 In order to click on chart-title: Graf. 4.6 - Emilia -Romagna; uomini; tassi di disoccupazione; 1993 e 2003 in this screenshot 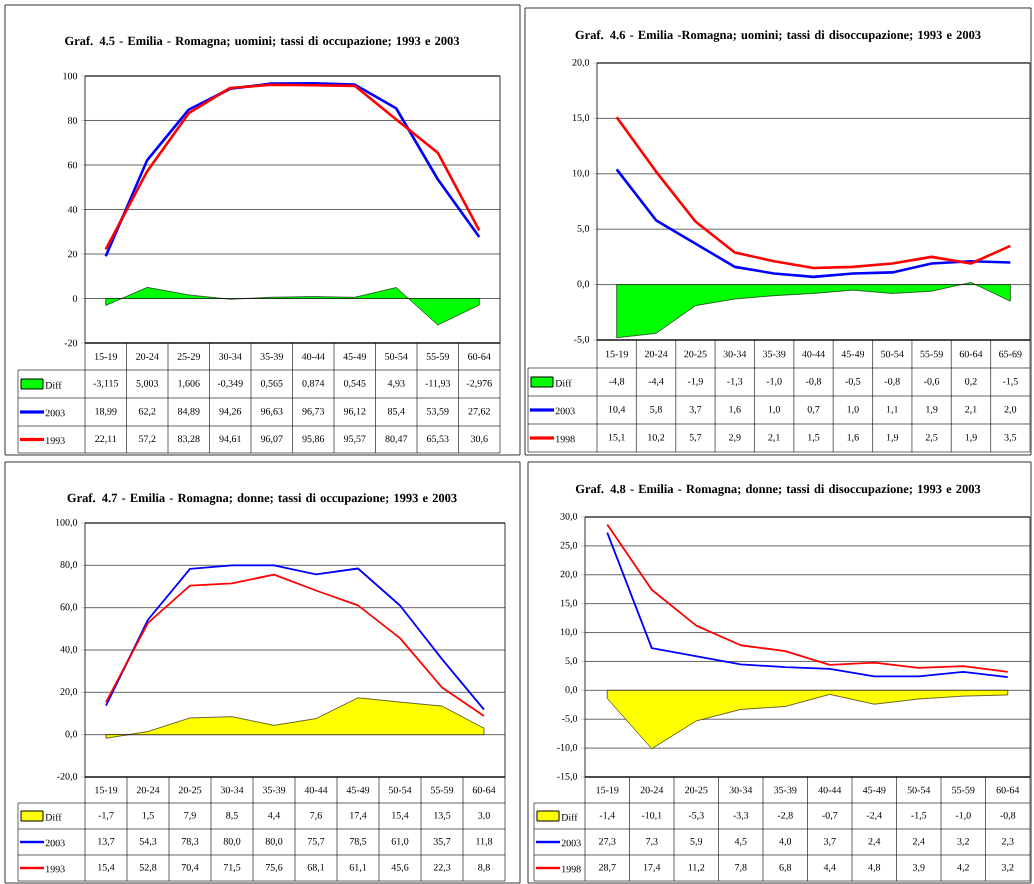, I will do `click(778, 36)`.